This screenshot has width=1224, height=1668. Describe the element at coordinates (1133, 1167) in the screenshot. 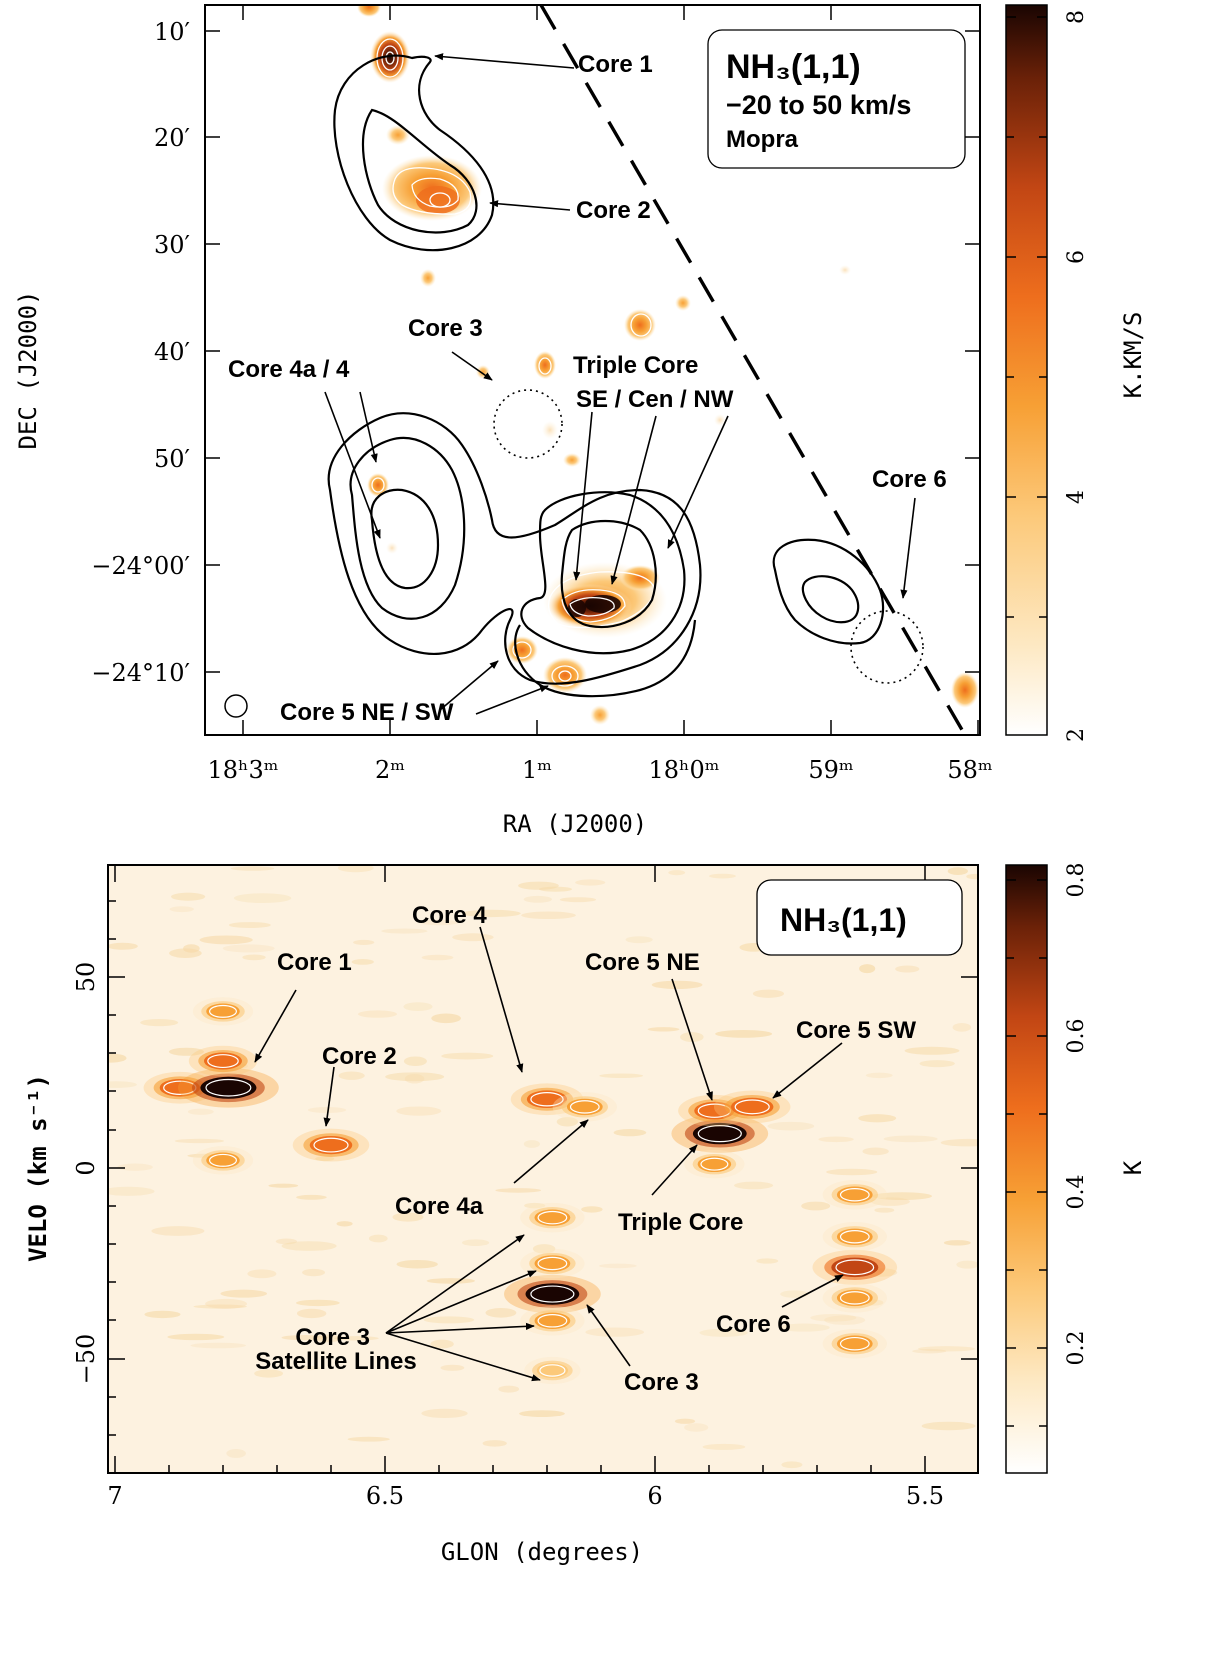

I see `colorbar-title: K` at that location.